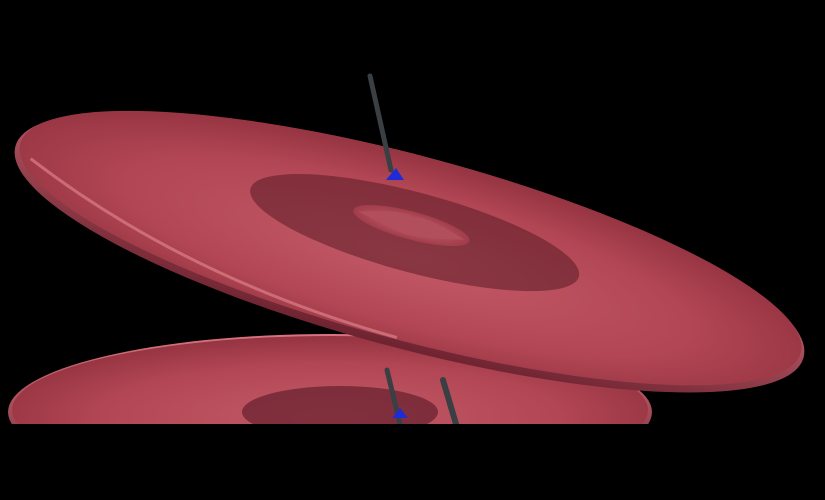  What do you see at coordinates (385, 126) in the screenshot?
I see `cymbal-stand` at bounding box center [385, 126].